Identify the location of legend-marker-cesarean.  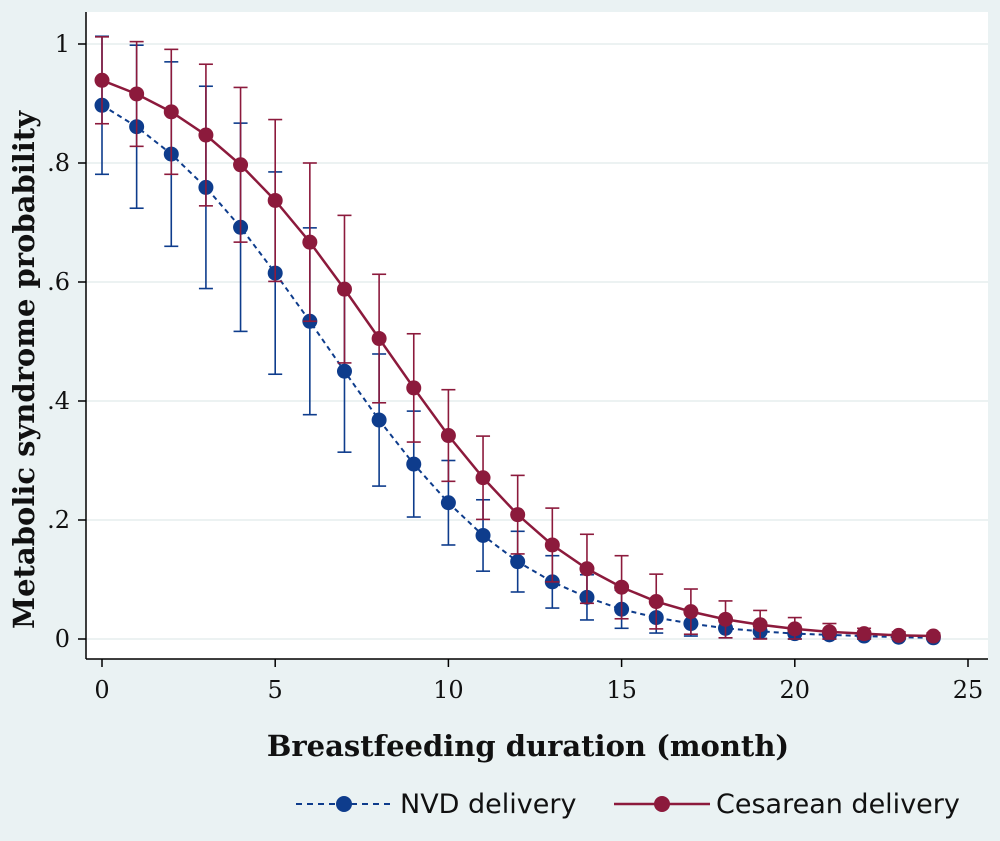
(662, 804).